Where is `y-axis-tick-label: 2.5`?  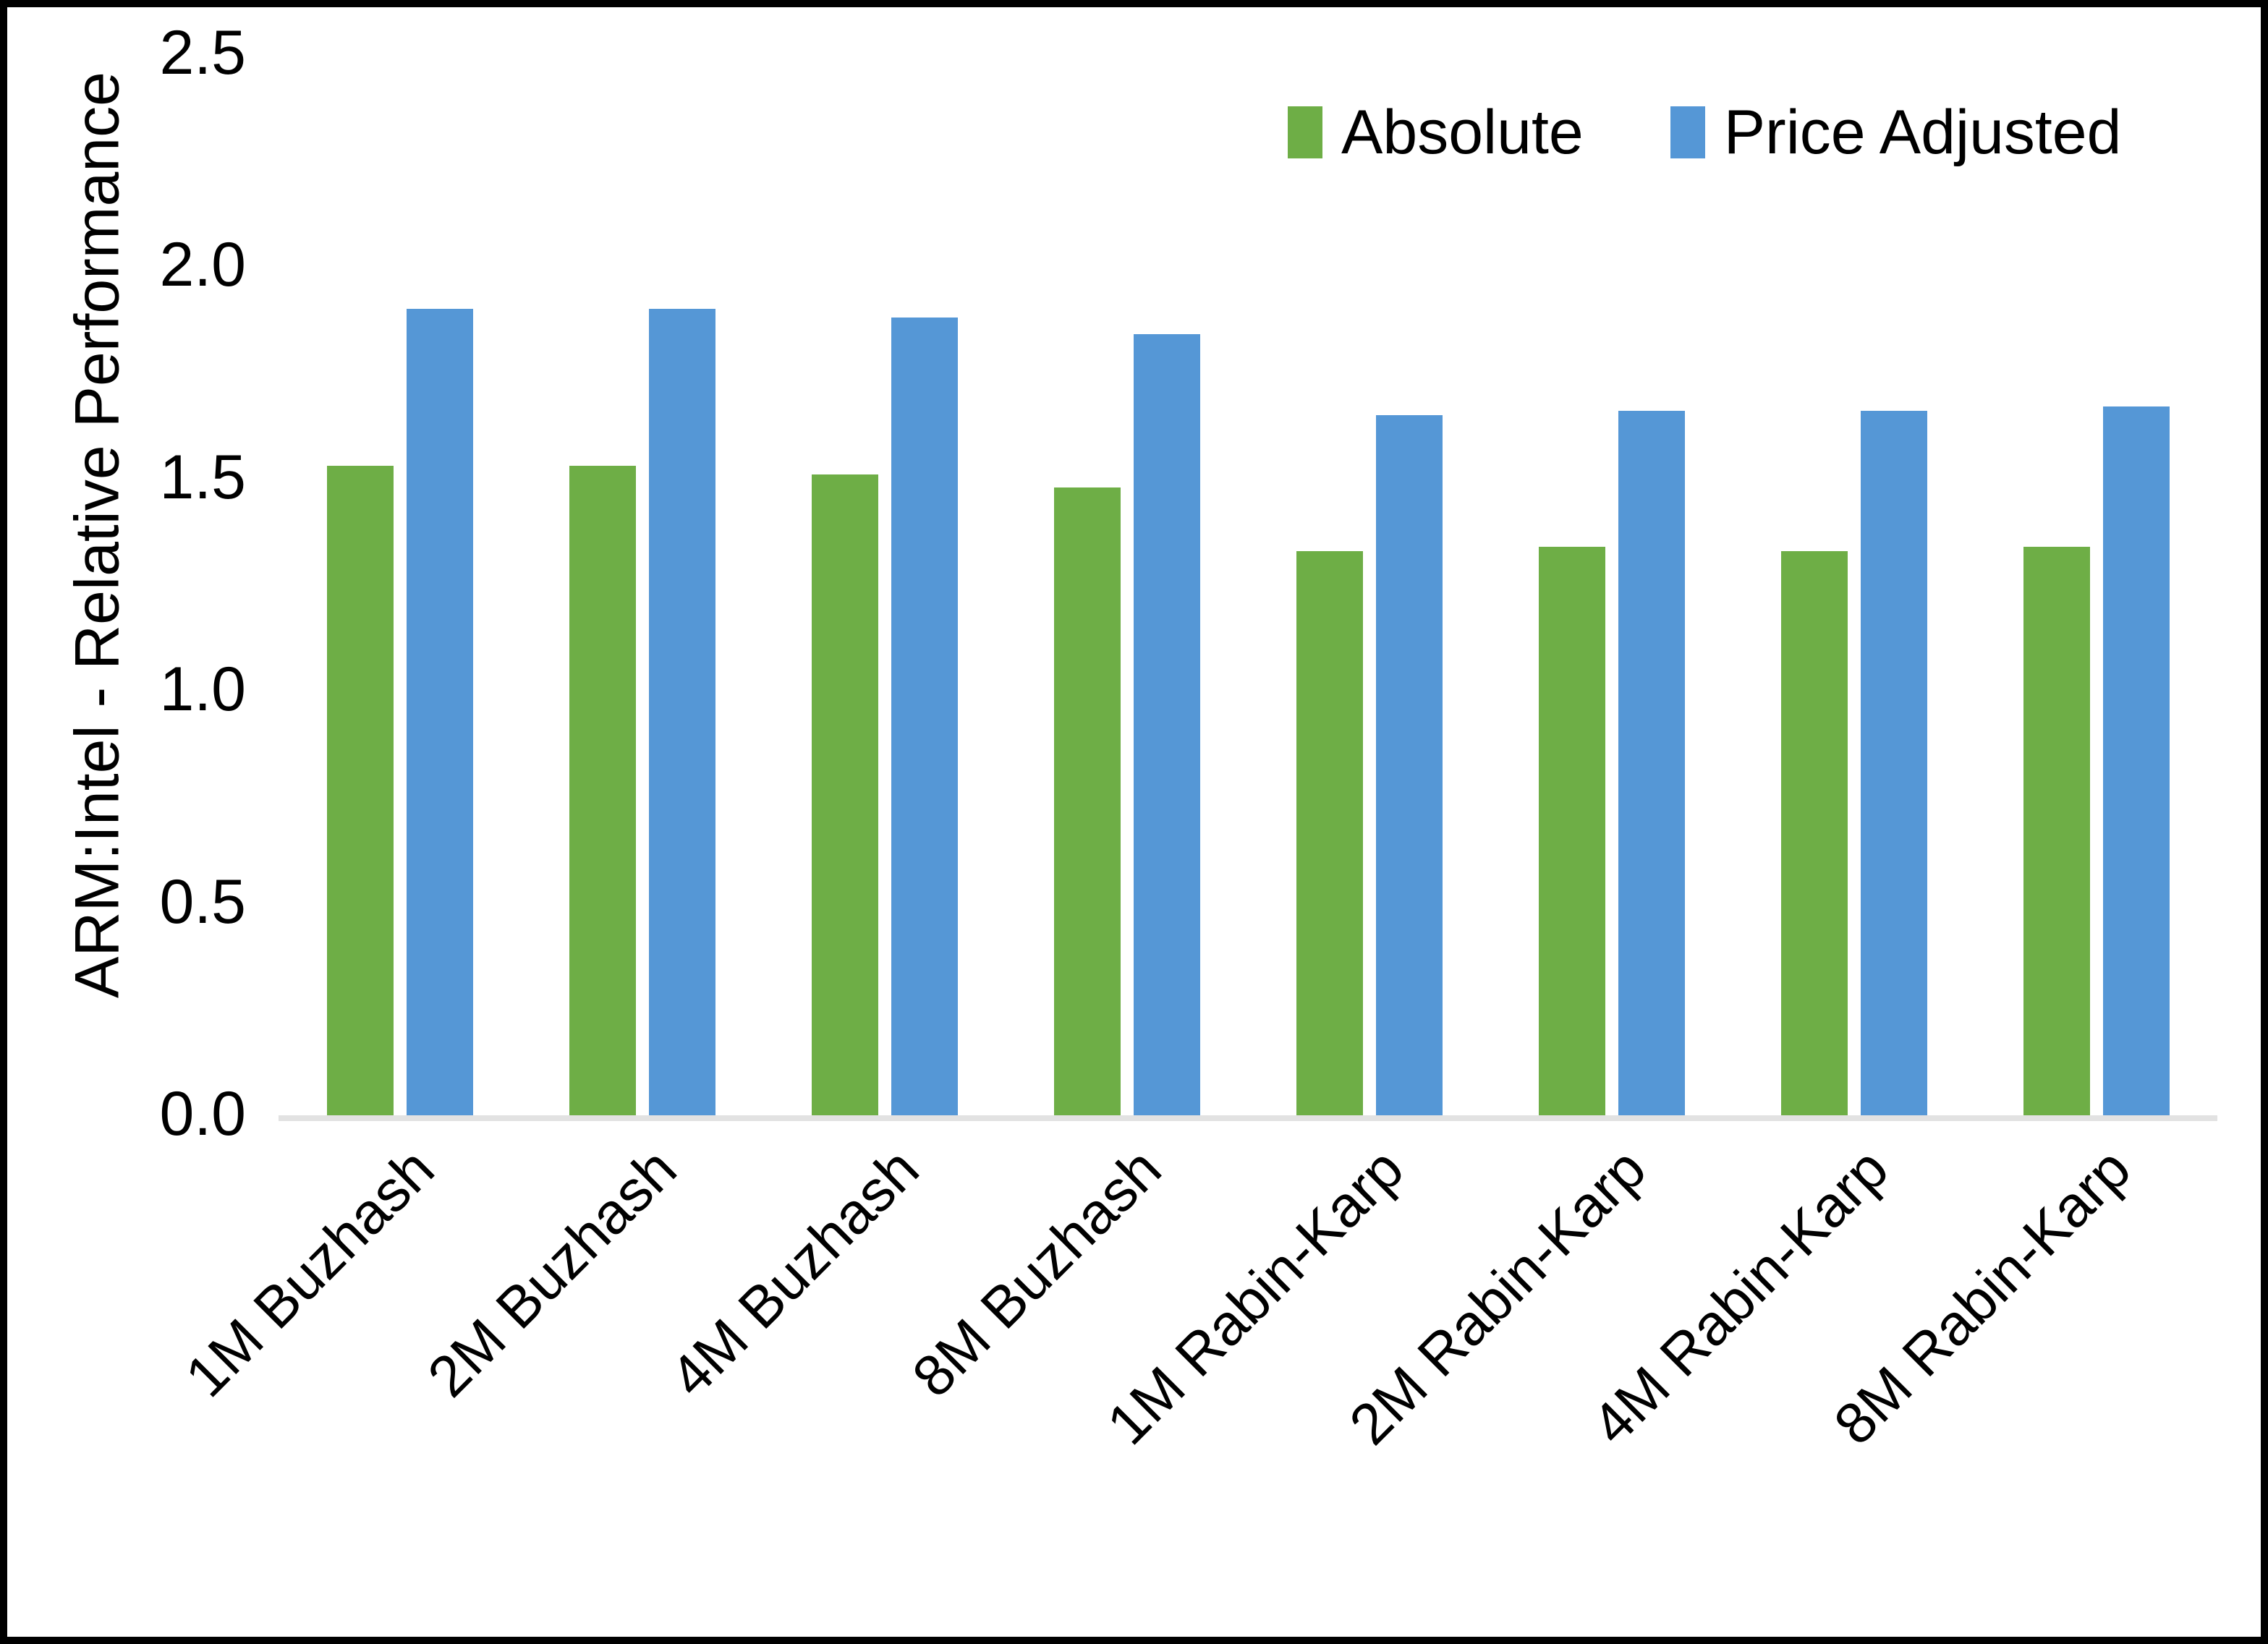
y-axis-tick-label: 2.5 is located at coordinates (202, 53).